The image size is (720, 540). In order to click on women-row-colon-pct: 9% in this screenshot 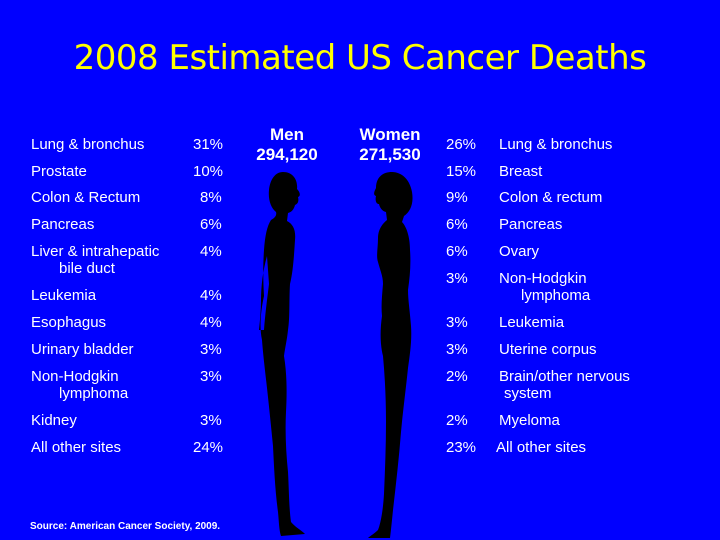, I will do `click(457, 197)`.